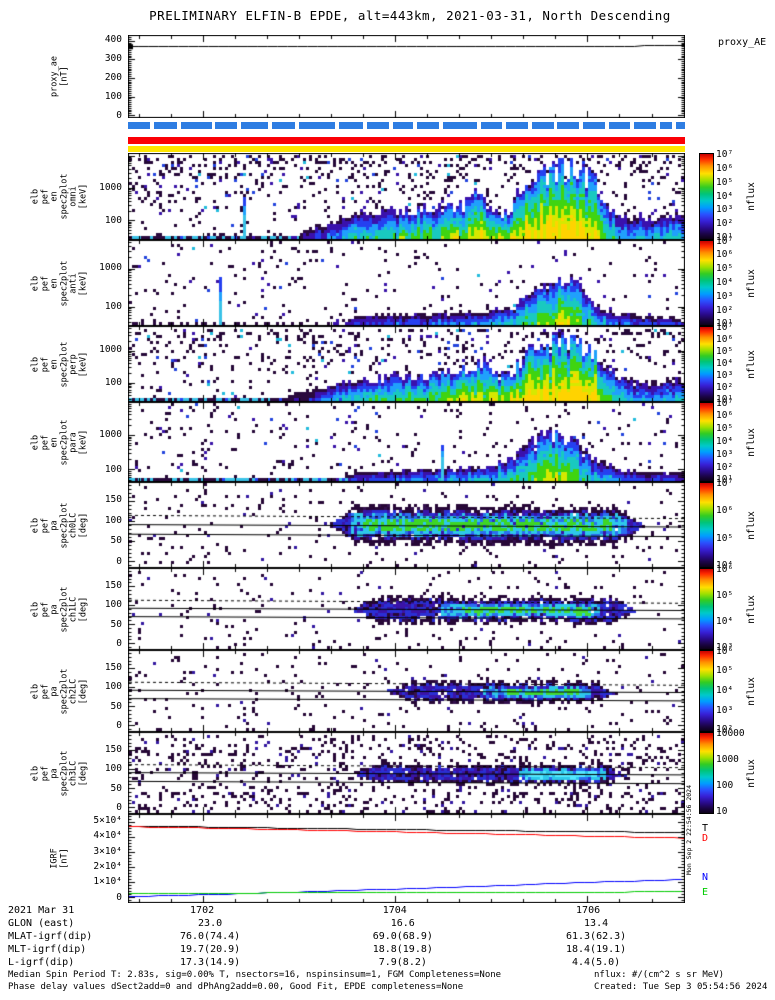 This screenshot has height=1000, width=775. Describe the element at coordinates (113, 58) in the screenshot. I see `y-tick-label: 300` at that location.